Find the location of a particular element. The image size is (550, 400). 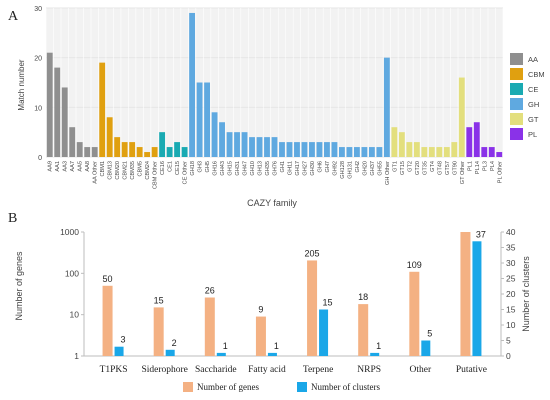

panel-a-x-tick-label: CBM Other is located at coordinates (156, 175).